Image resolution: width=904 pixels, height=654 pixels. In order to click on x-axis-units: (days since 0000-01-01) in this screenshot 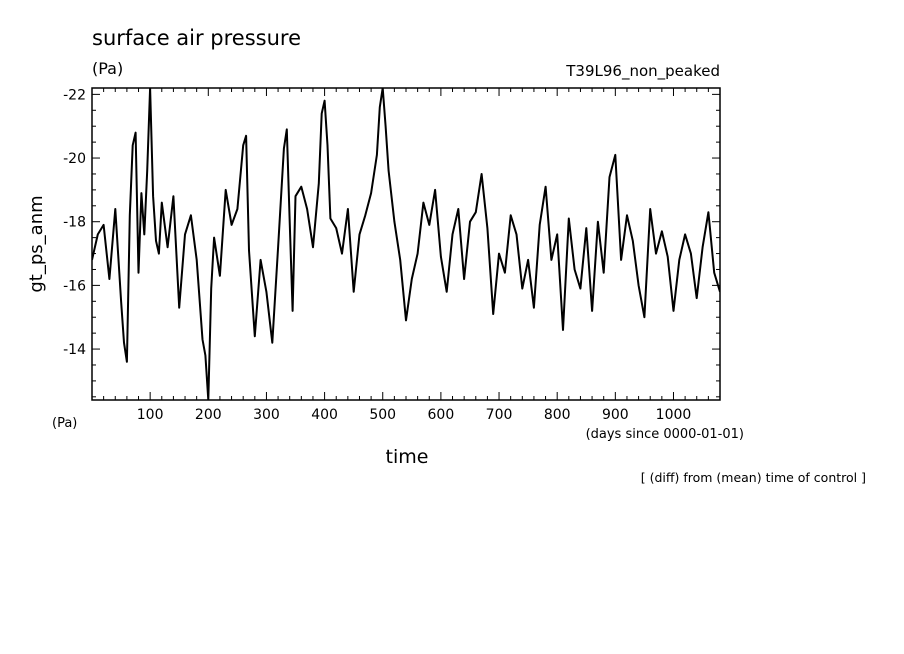, I will do `click(665, 434)`.